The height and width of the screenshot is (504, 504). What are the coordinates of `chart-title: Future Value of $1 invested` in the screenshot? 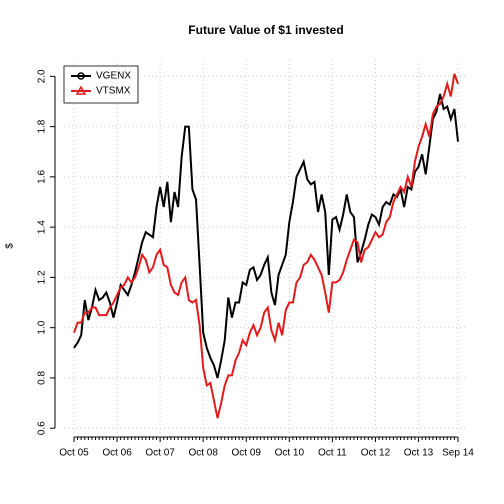 It's located at (265, 30).